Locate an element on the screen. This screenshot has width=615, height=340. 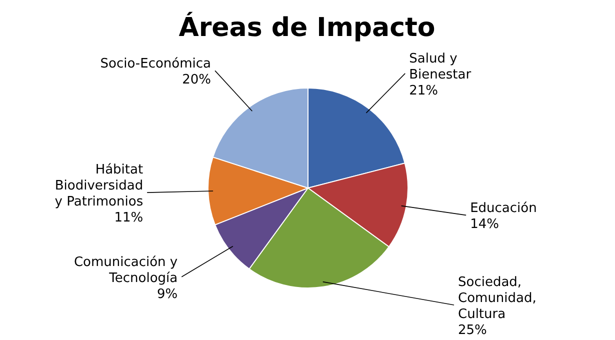
slice-label: Socio-Económica is located at coordinates (156, 64).